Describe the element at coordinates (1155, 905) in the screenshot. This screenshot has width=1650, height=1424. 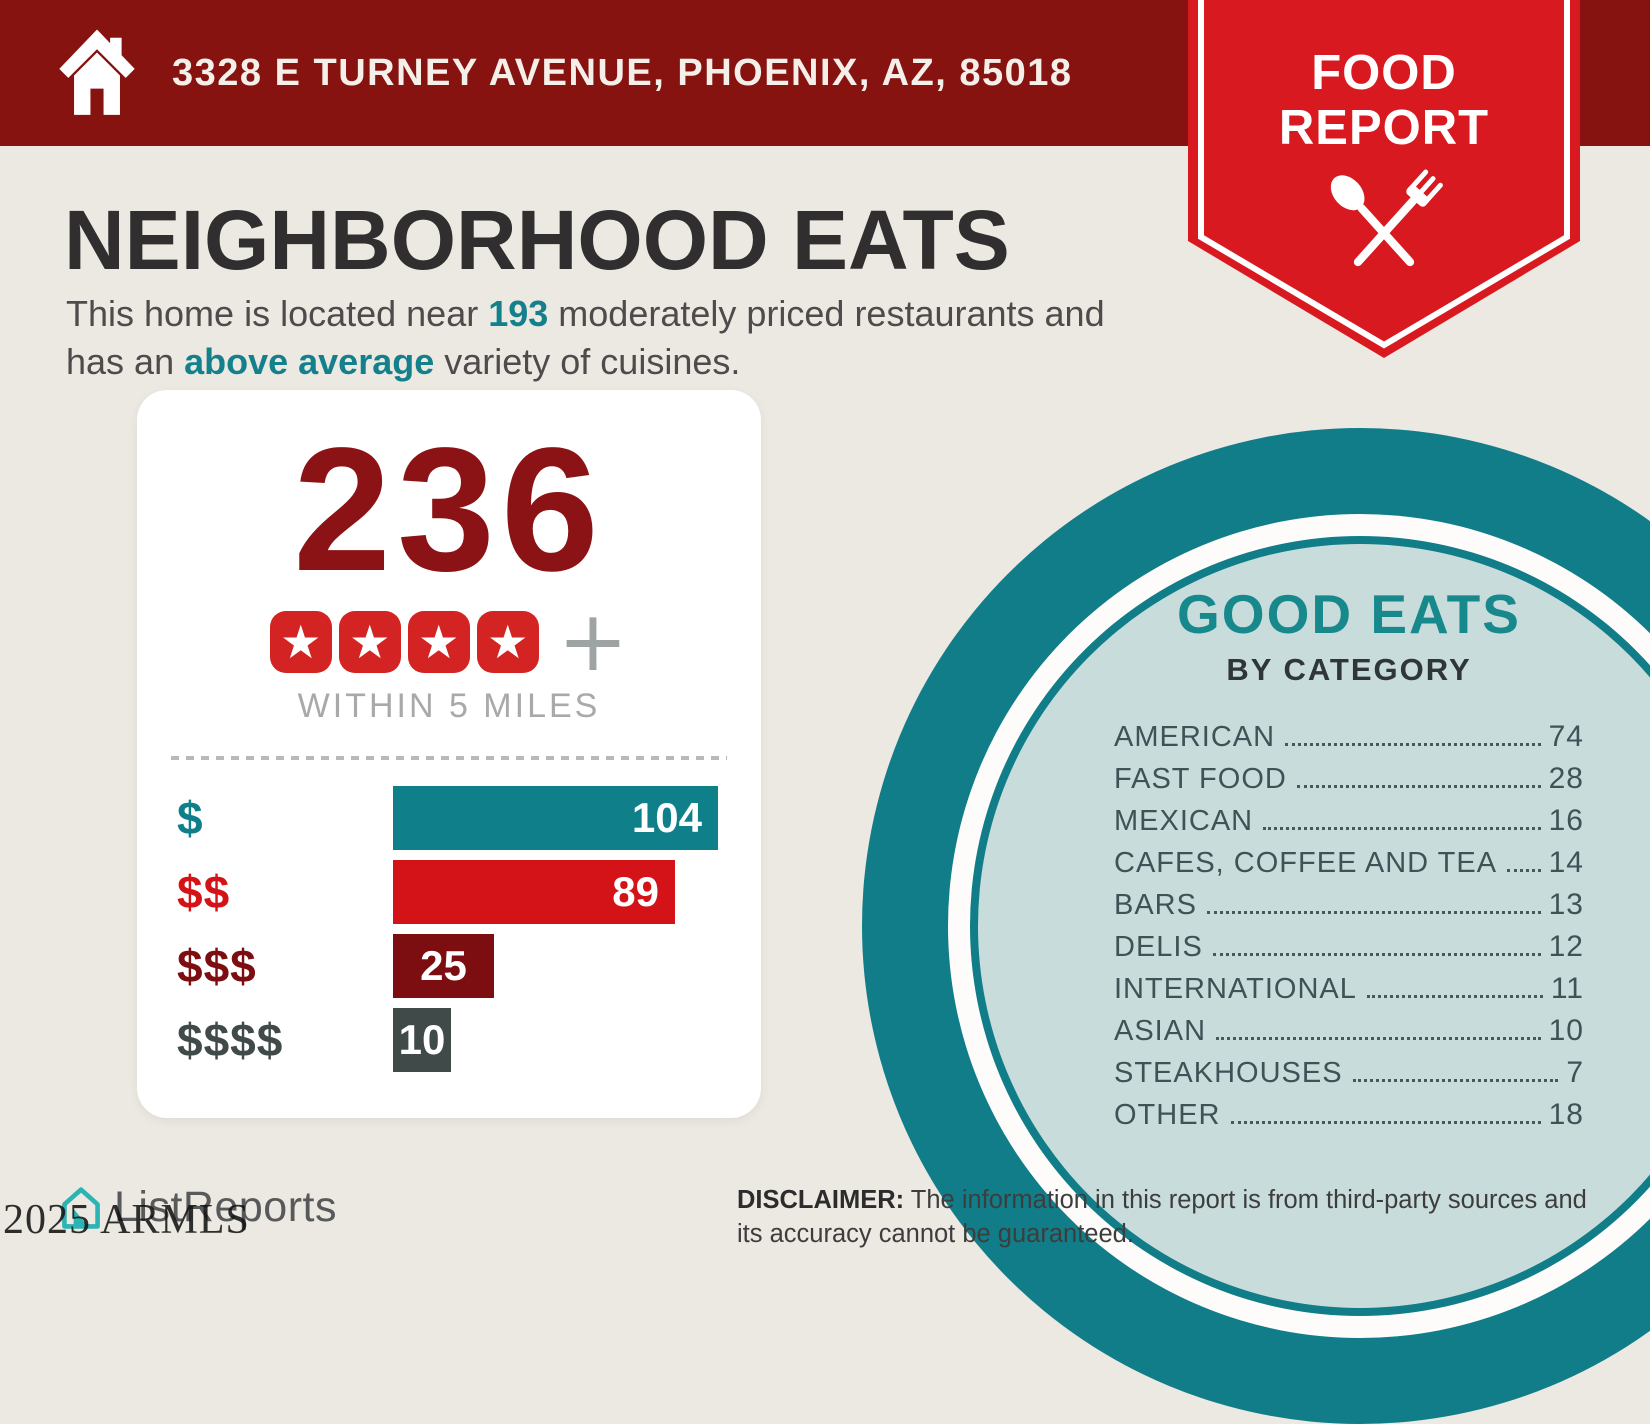
I see `category-label: BARS` at that location.